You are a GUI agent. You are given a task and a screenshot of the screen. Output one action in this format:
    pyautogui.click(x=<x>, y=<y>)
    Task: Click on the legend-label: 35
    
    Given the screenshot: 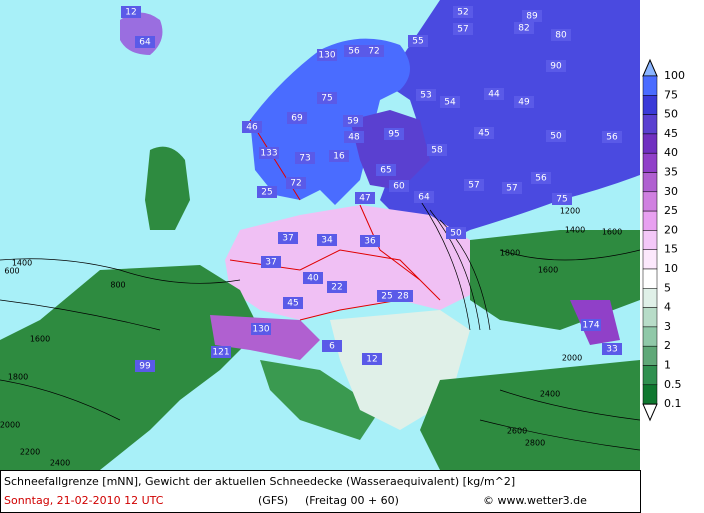 What is the action you would take?
    pyautogui.click(x=671, y=172)
    